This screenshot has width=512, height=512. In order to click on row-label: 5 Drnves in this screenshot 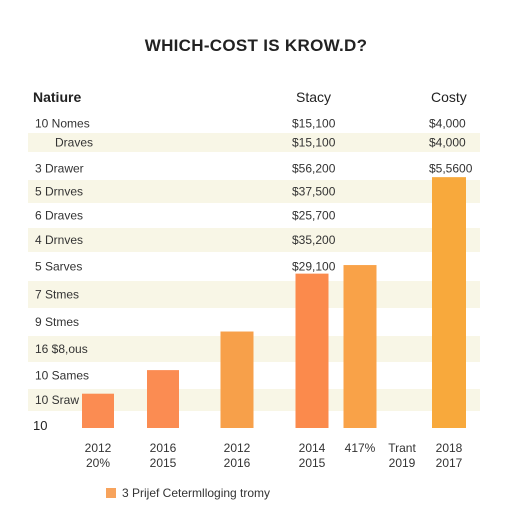, I will do `click(59, 192)`.